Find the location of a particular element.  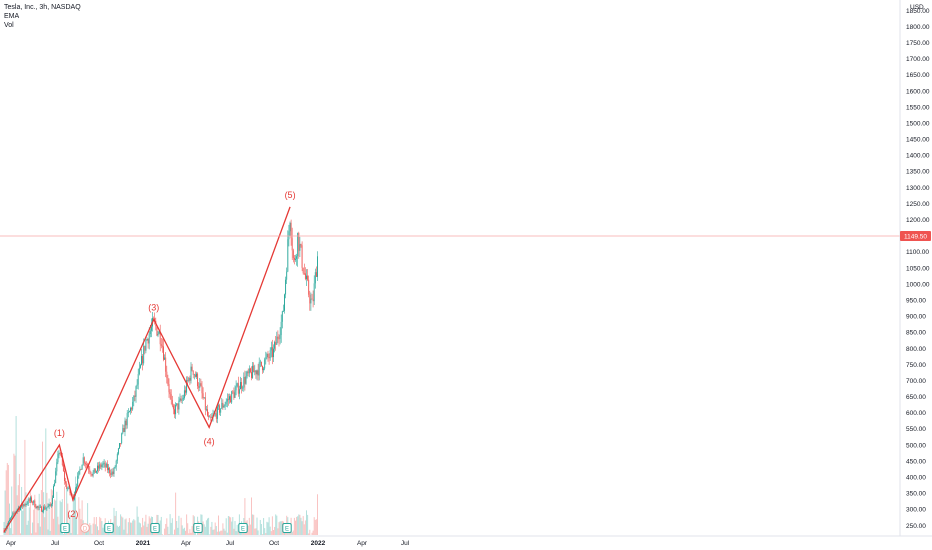

time-axis: Apr Jul Oct 2021 Apr Jul Oct 2022 Apr Jul is located at coordinates (208, 543).